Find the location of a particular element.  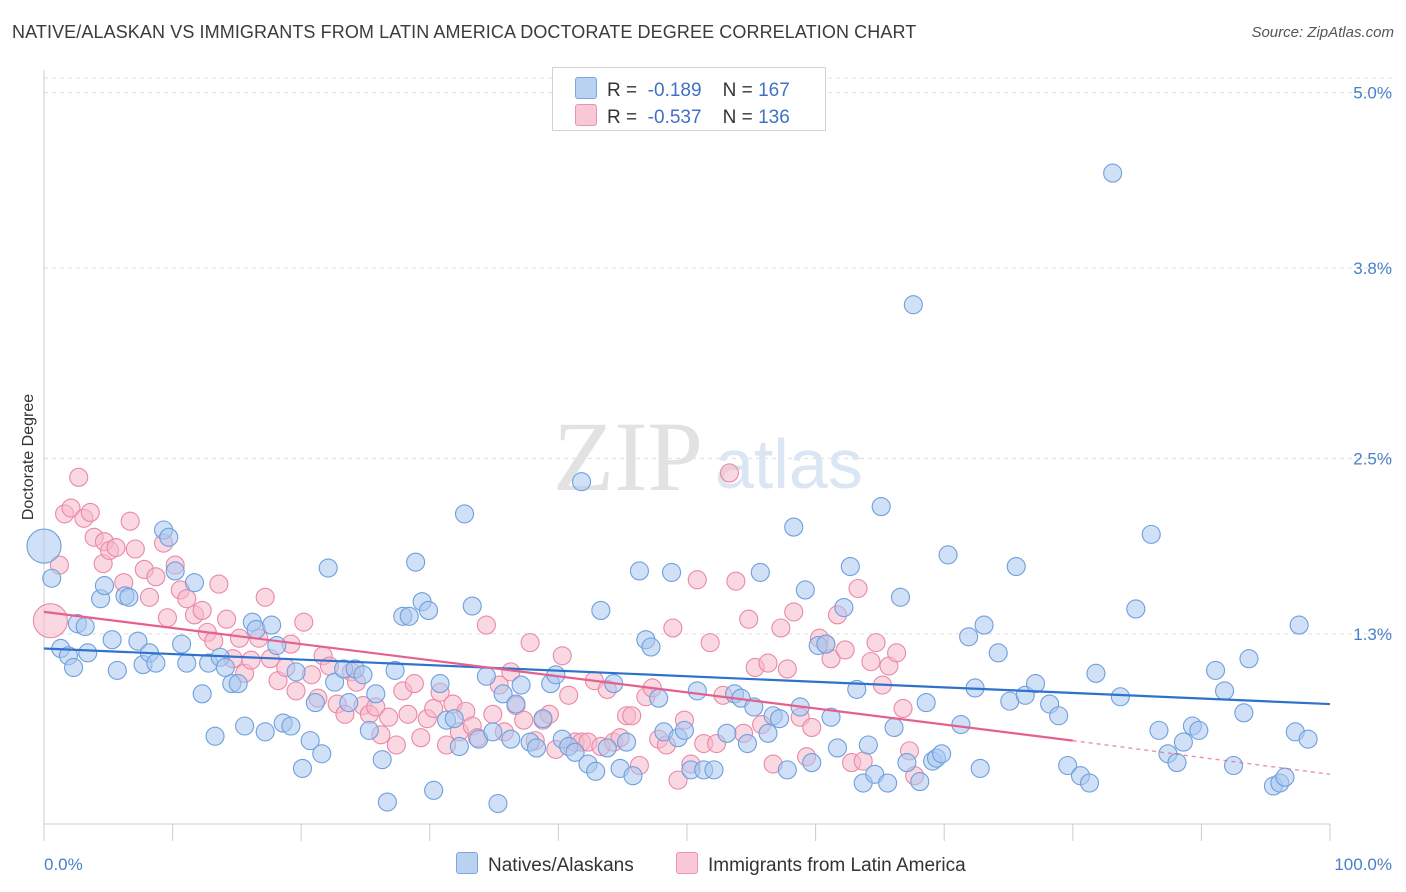

y-tick-label: 3.8% is located at coordinates (1372, 268).